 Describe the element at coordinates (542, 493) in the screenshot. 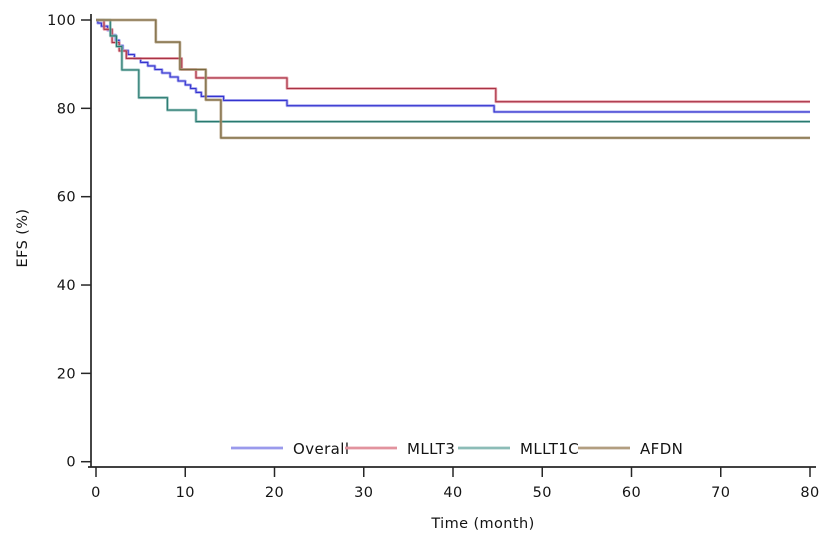

I see `x-tick-label: 50` at that location.